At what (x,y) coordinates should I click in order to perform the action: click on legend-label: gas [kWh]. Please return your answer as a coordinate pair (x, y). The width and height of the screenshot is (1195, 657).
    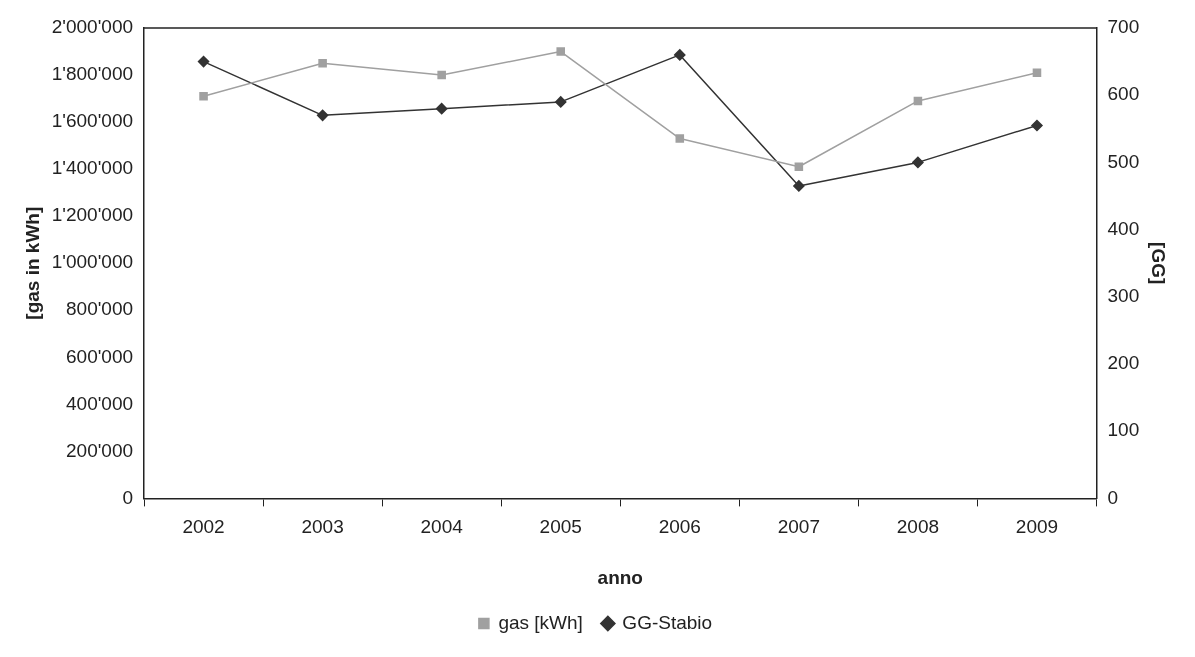
    Looking at the image, I should click on (540, 622).